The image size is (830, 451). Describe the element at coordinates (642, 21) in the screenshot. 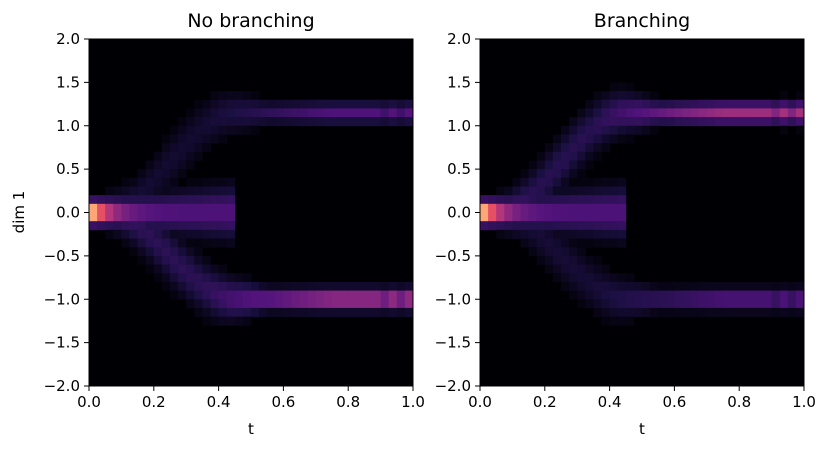

I see `panel-title: Branching` at that location.